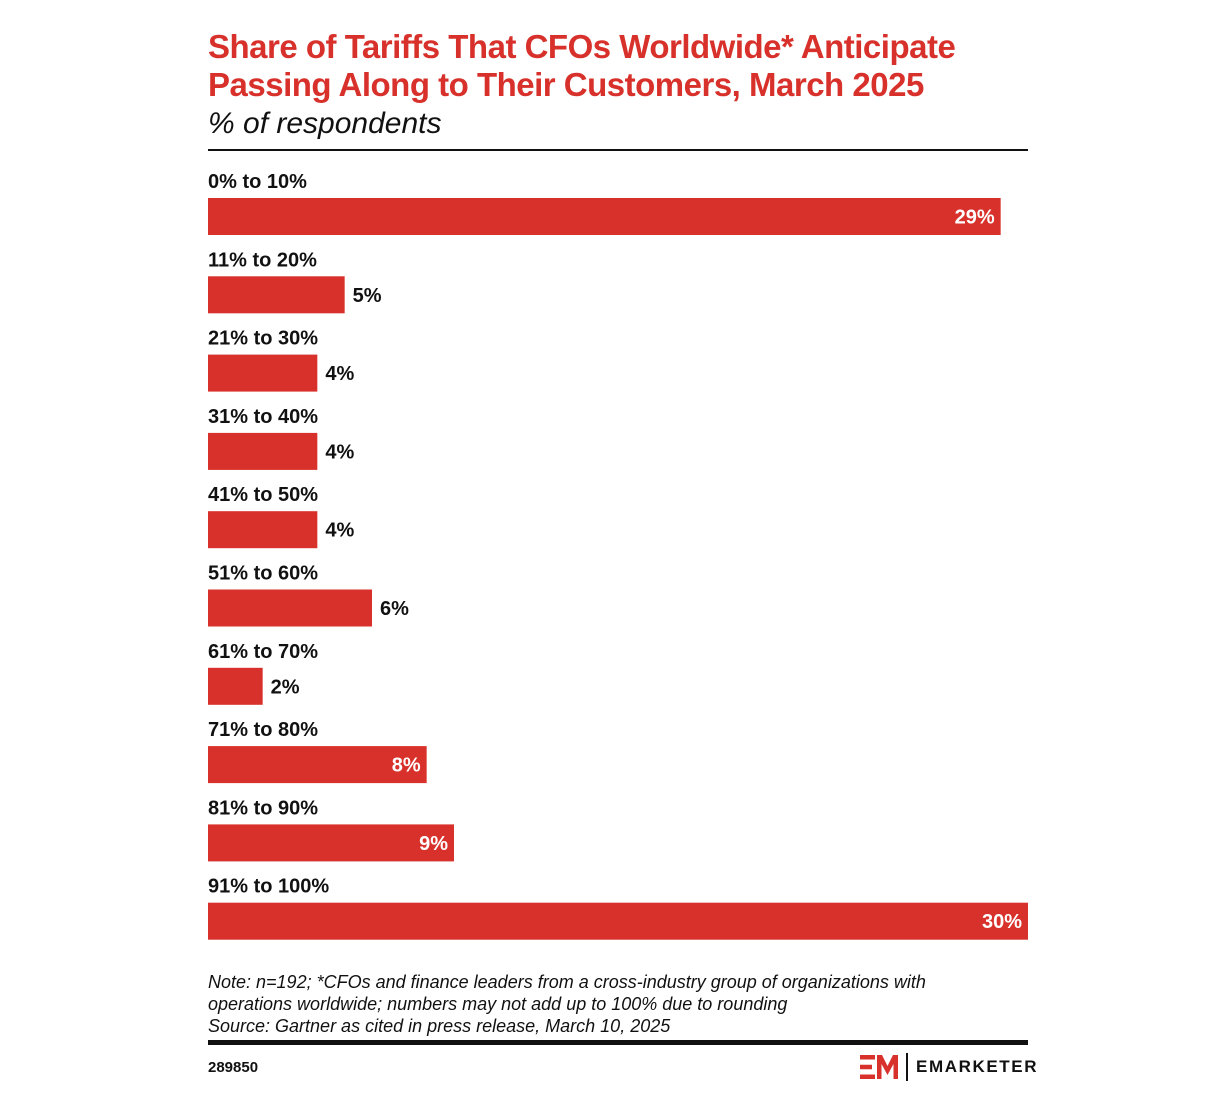 The image size is (1210, 1108). I want to click on value-label-11-to-20: 5%, so click(367, 296).